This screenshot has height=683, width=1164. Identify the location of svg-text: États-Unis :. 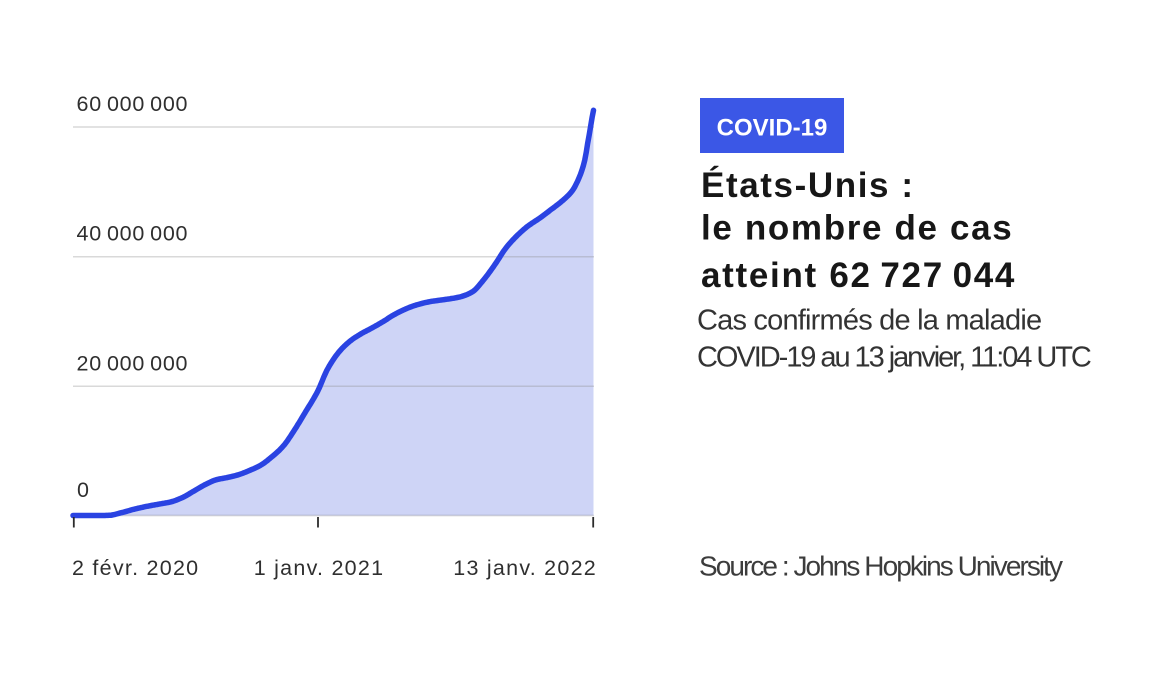
(808, 185).